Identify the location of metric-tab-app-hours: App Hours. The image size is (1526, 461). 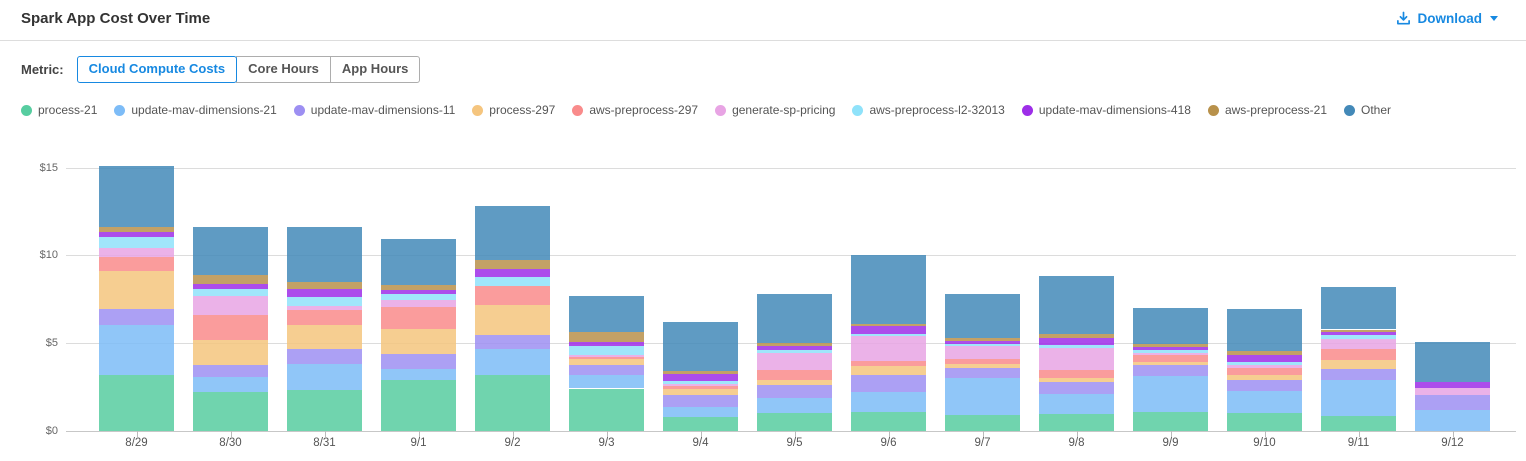
(375, 69).